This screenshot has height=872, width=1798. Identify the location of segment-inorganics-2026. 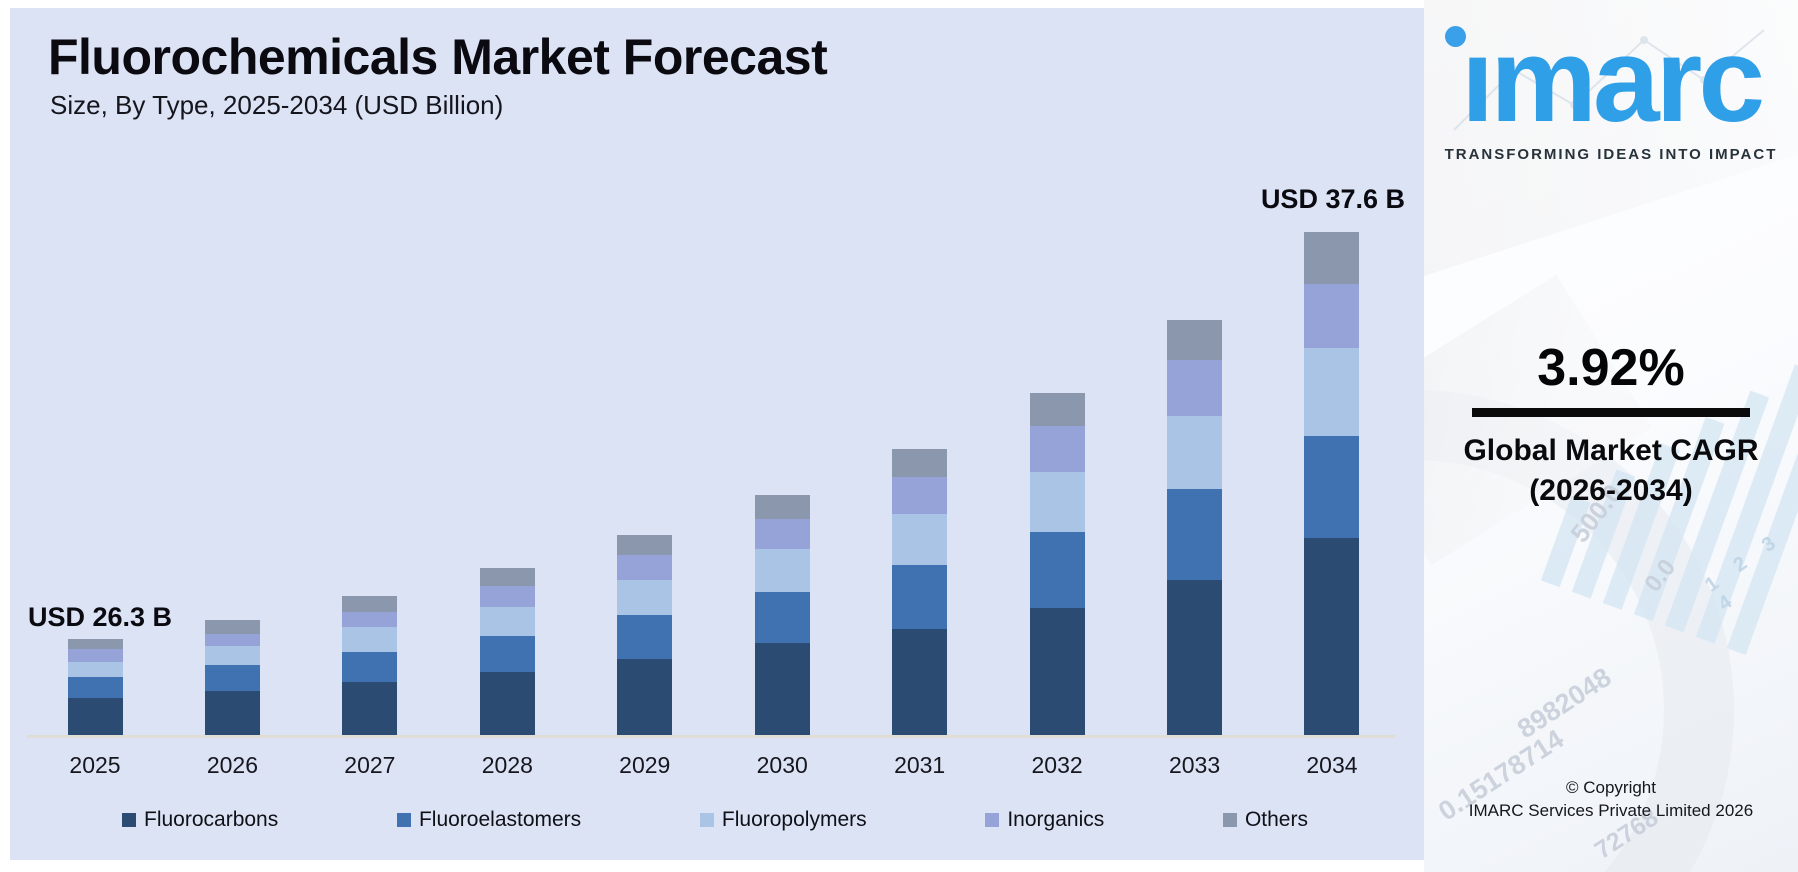
(232, 640).